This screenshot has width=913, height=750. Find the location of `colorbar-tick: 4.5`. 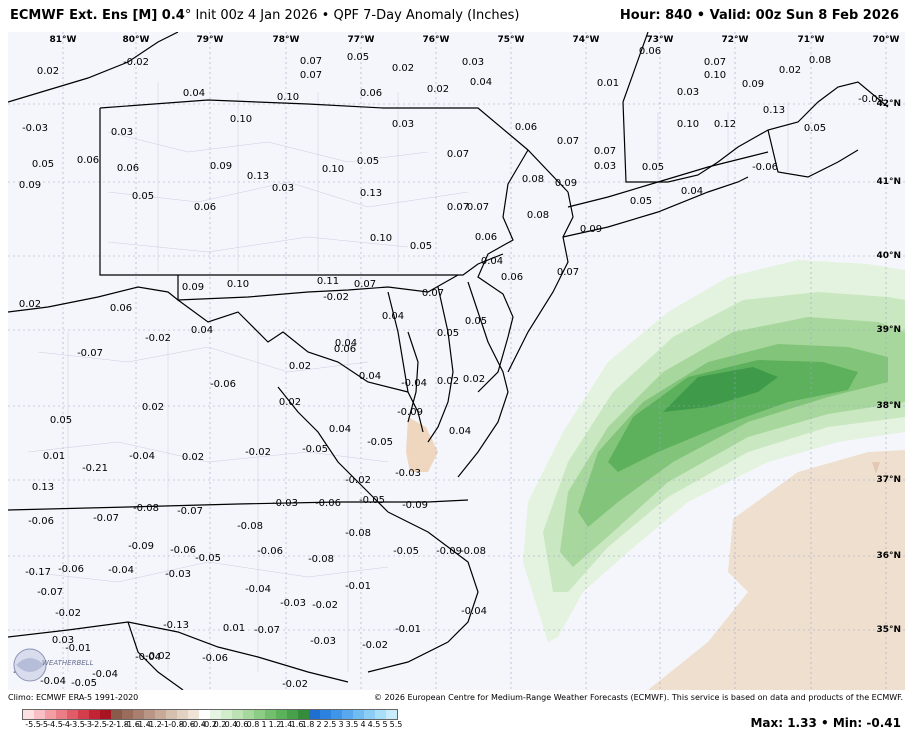

colorbar-tick: 4.5 is located at coordinates (374, 724).